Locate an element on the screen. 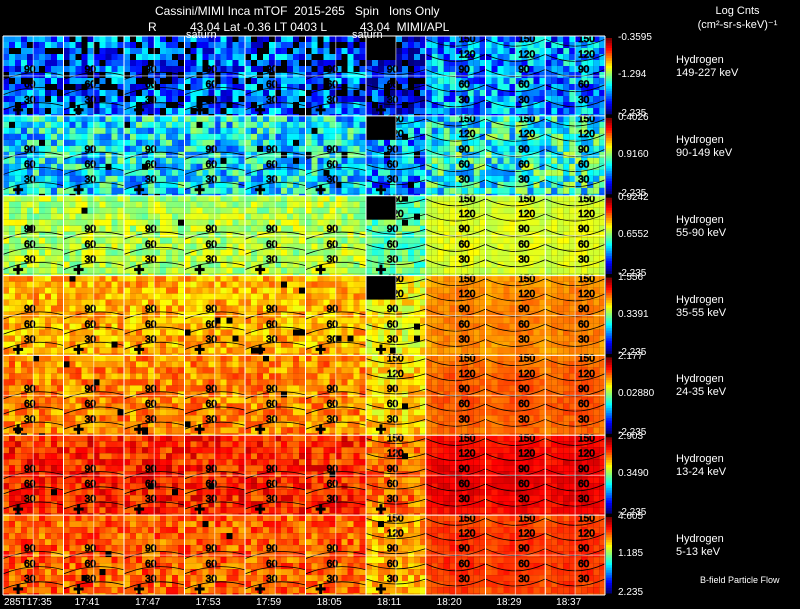 This screenshot has width=800, height=609. panel-r6-c3 is located at coordinates (214, 555).